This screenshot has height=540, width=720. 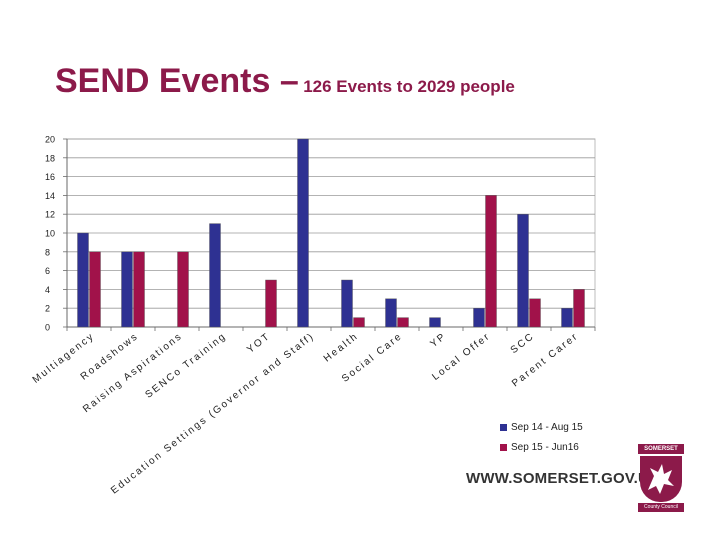 I want to click on y-tick-label: 2, so click(x=47, y=309).